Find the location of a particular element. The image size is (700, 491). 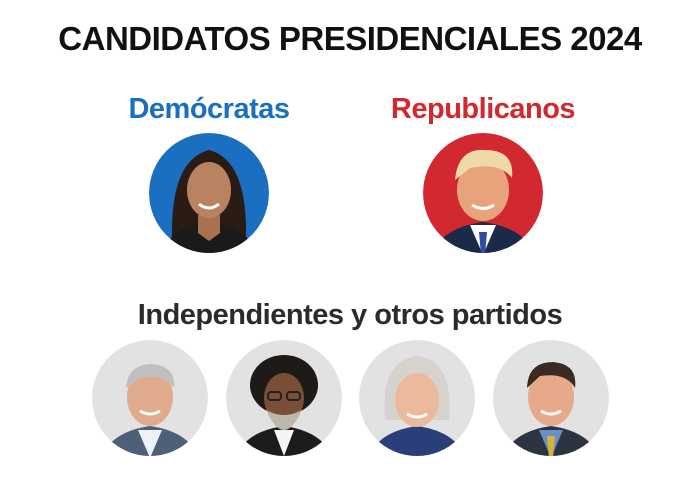

section-heading: Independientes y otros partidos is located at coordinates (350, 315).